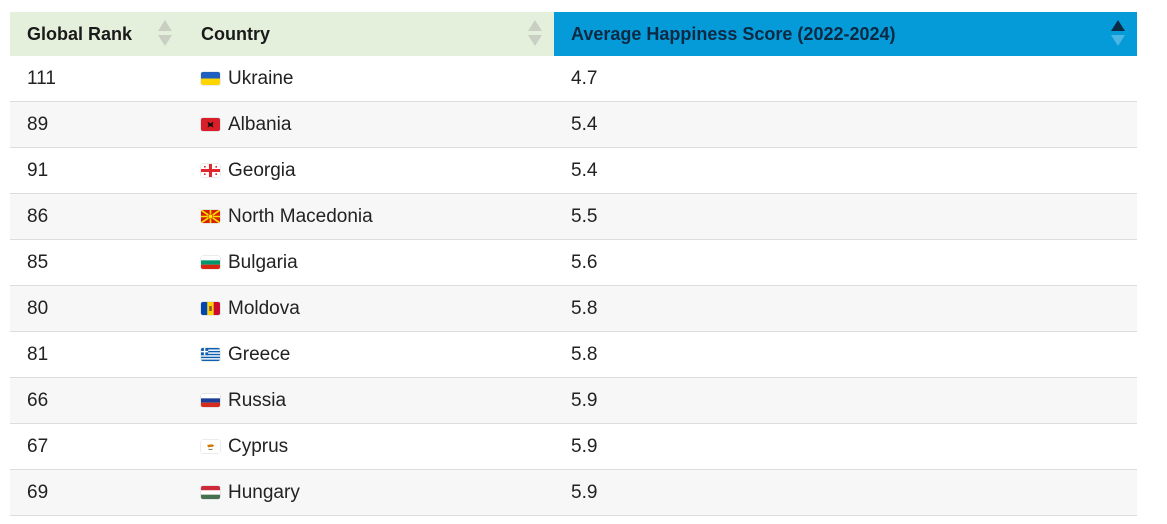  What do you see at coordinates (97, 170) in the screenshot?
I see `rank-cell: 91` at bounding box center [97, 170].